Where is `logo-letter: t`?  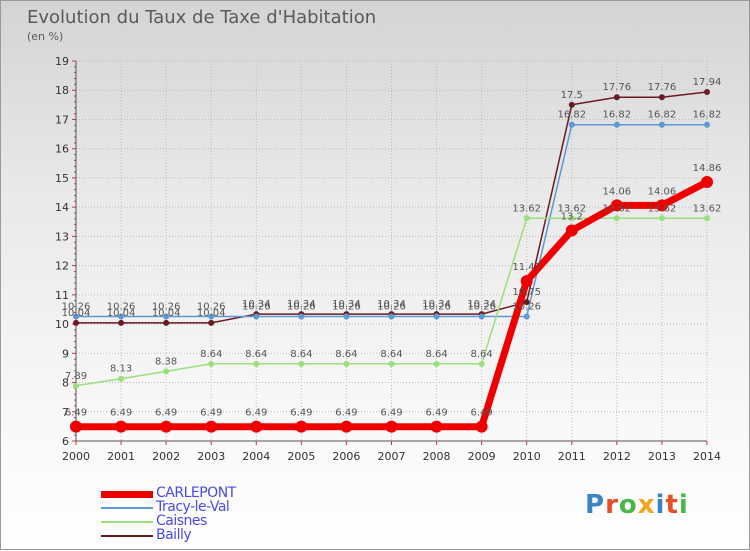 logo-letter: t is located at coordinates (672, 505).